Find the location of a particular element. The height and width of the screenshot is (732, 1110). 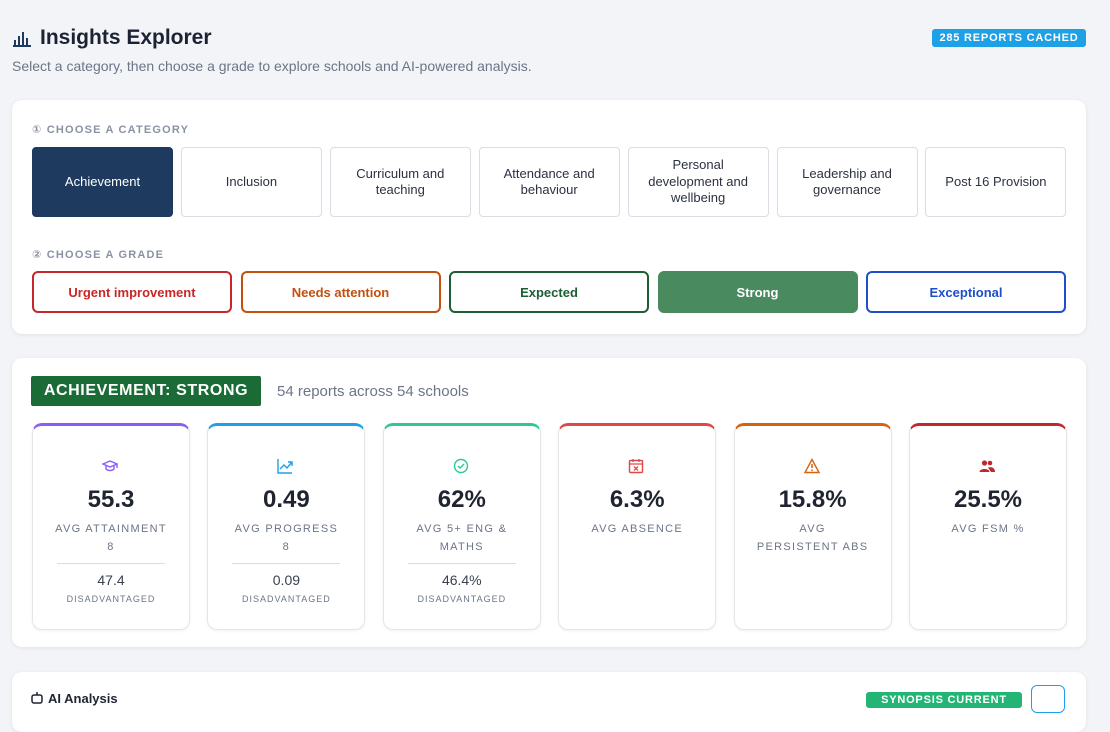

robot-icon is located at coordinates (37, 698).